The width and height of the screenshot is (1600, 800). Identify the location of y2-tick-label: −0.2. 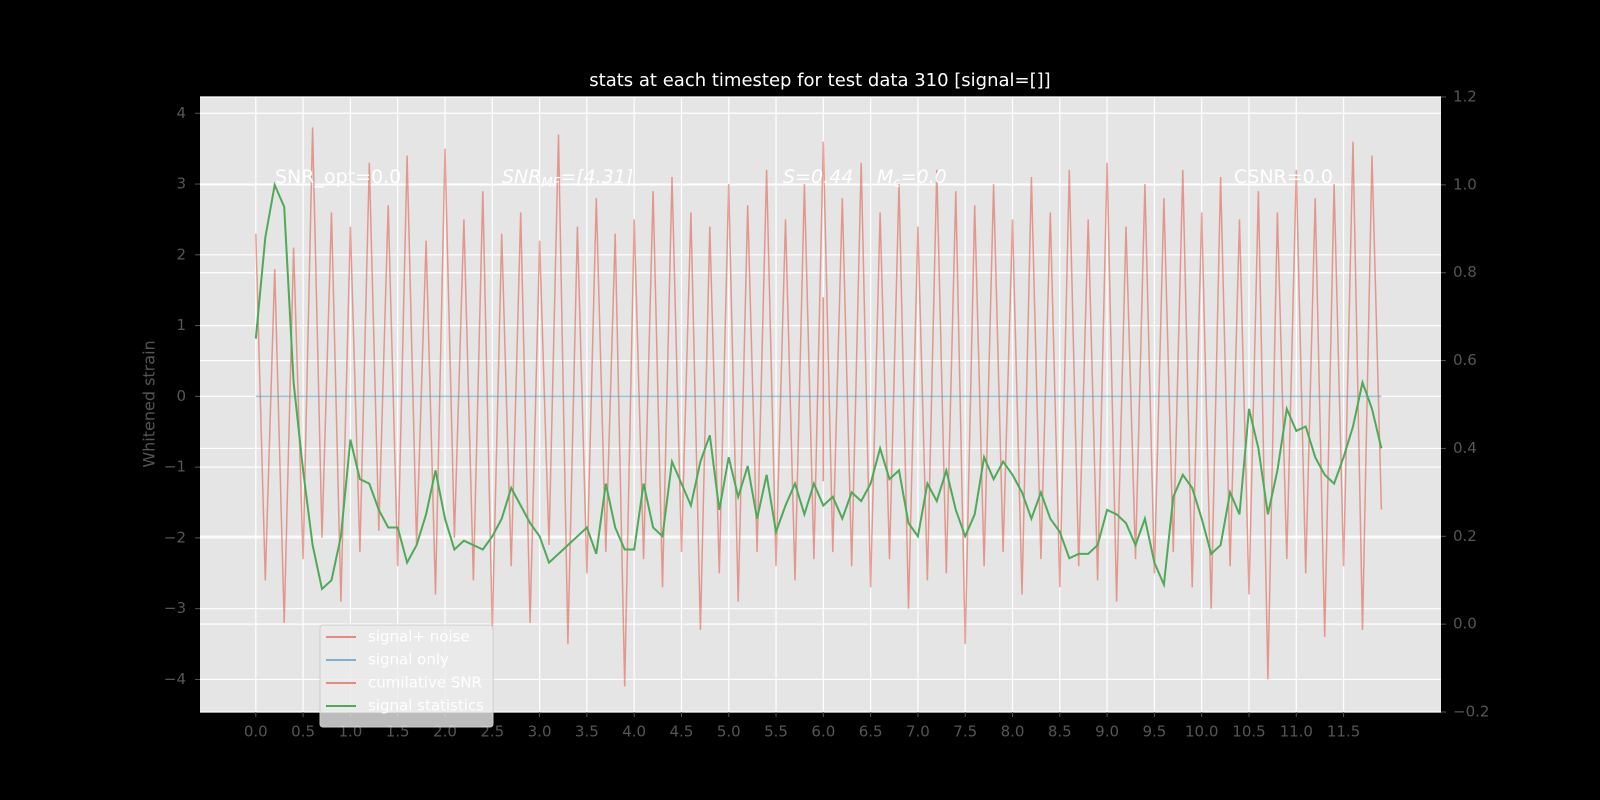
(1471, 712).